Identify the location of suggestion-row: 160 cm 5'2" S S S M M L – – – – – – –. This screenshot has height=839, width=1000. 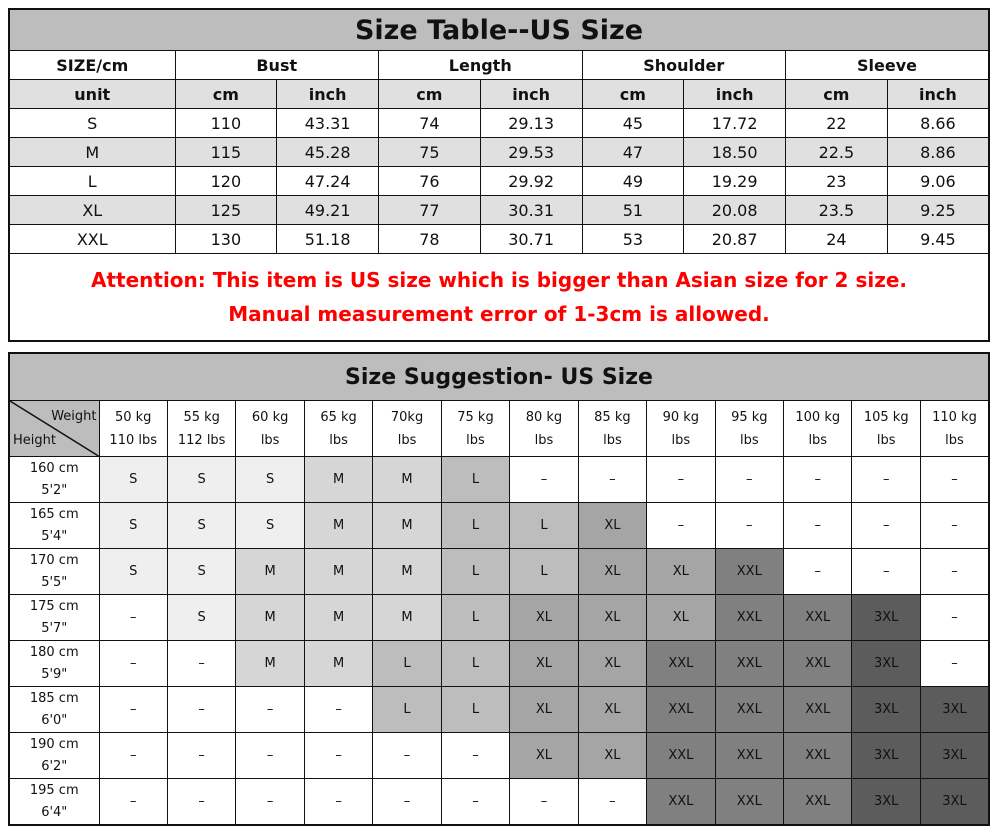
(499, 479).